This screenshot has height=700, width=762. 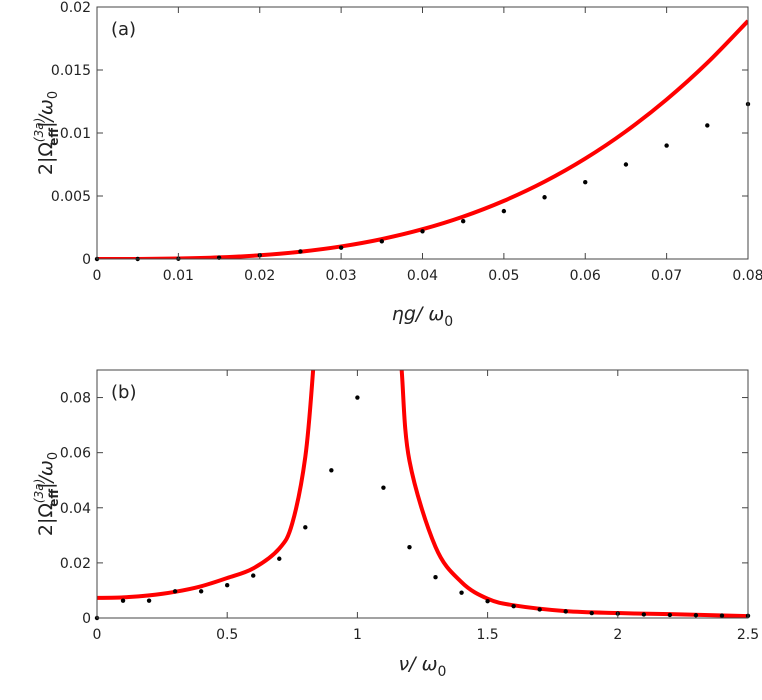 I want to click on x-tick-label: 0.03, so click(x=341, y=276).